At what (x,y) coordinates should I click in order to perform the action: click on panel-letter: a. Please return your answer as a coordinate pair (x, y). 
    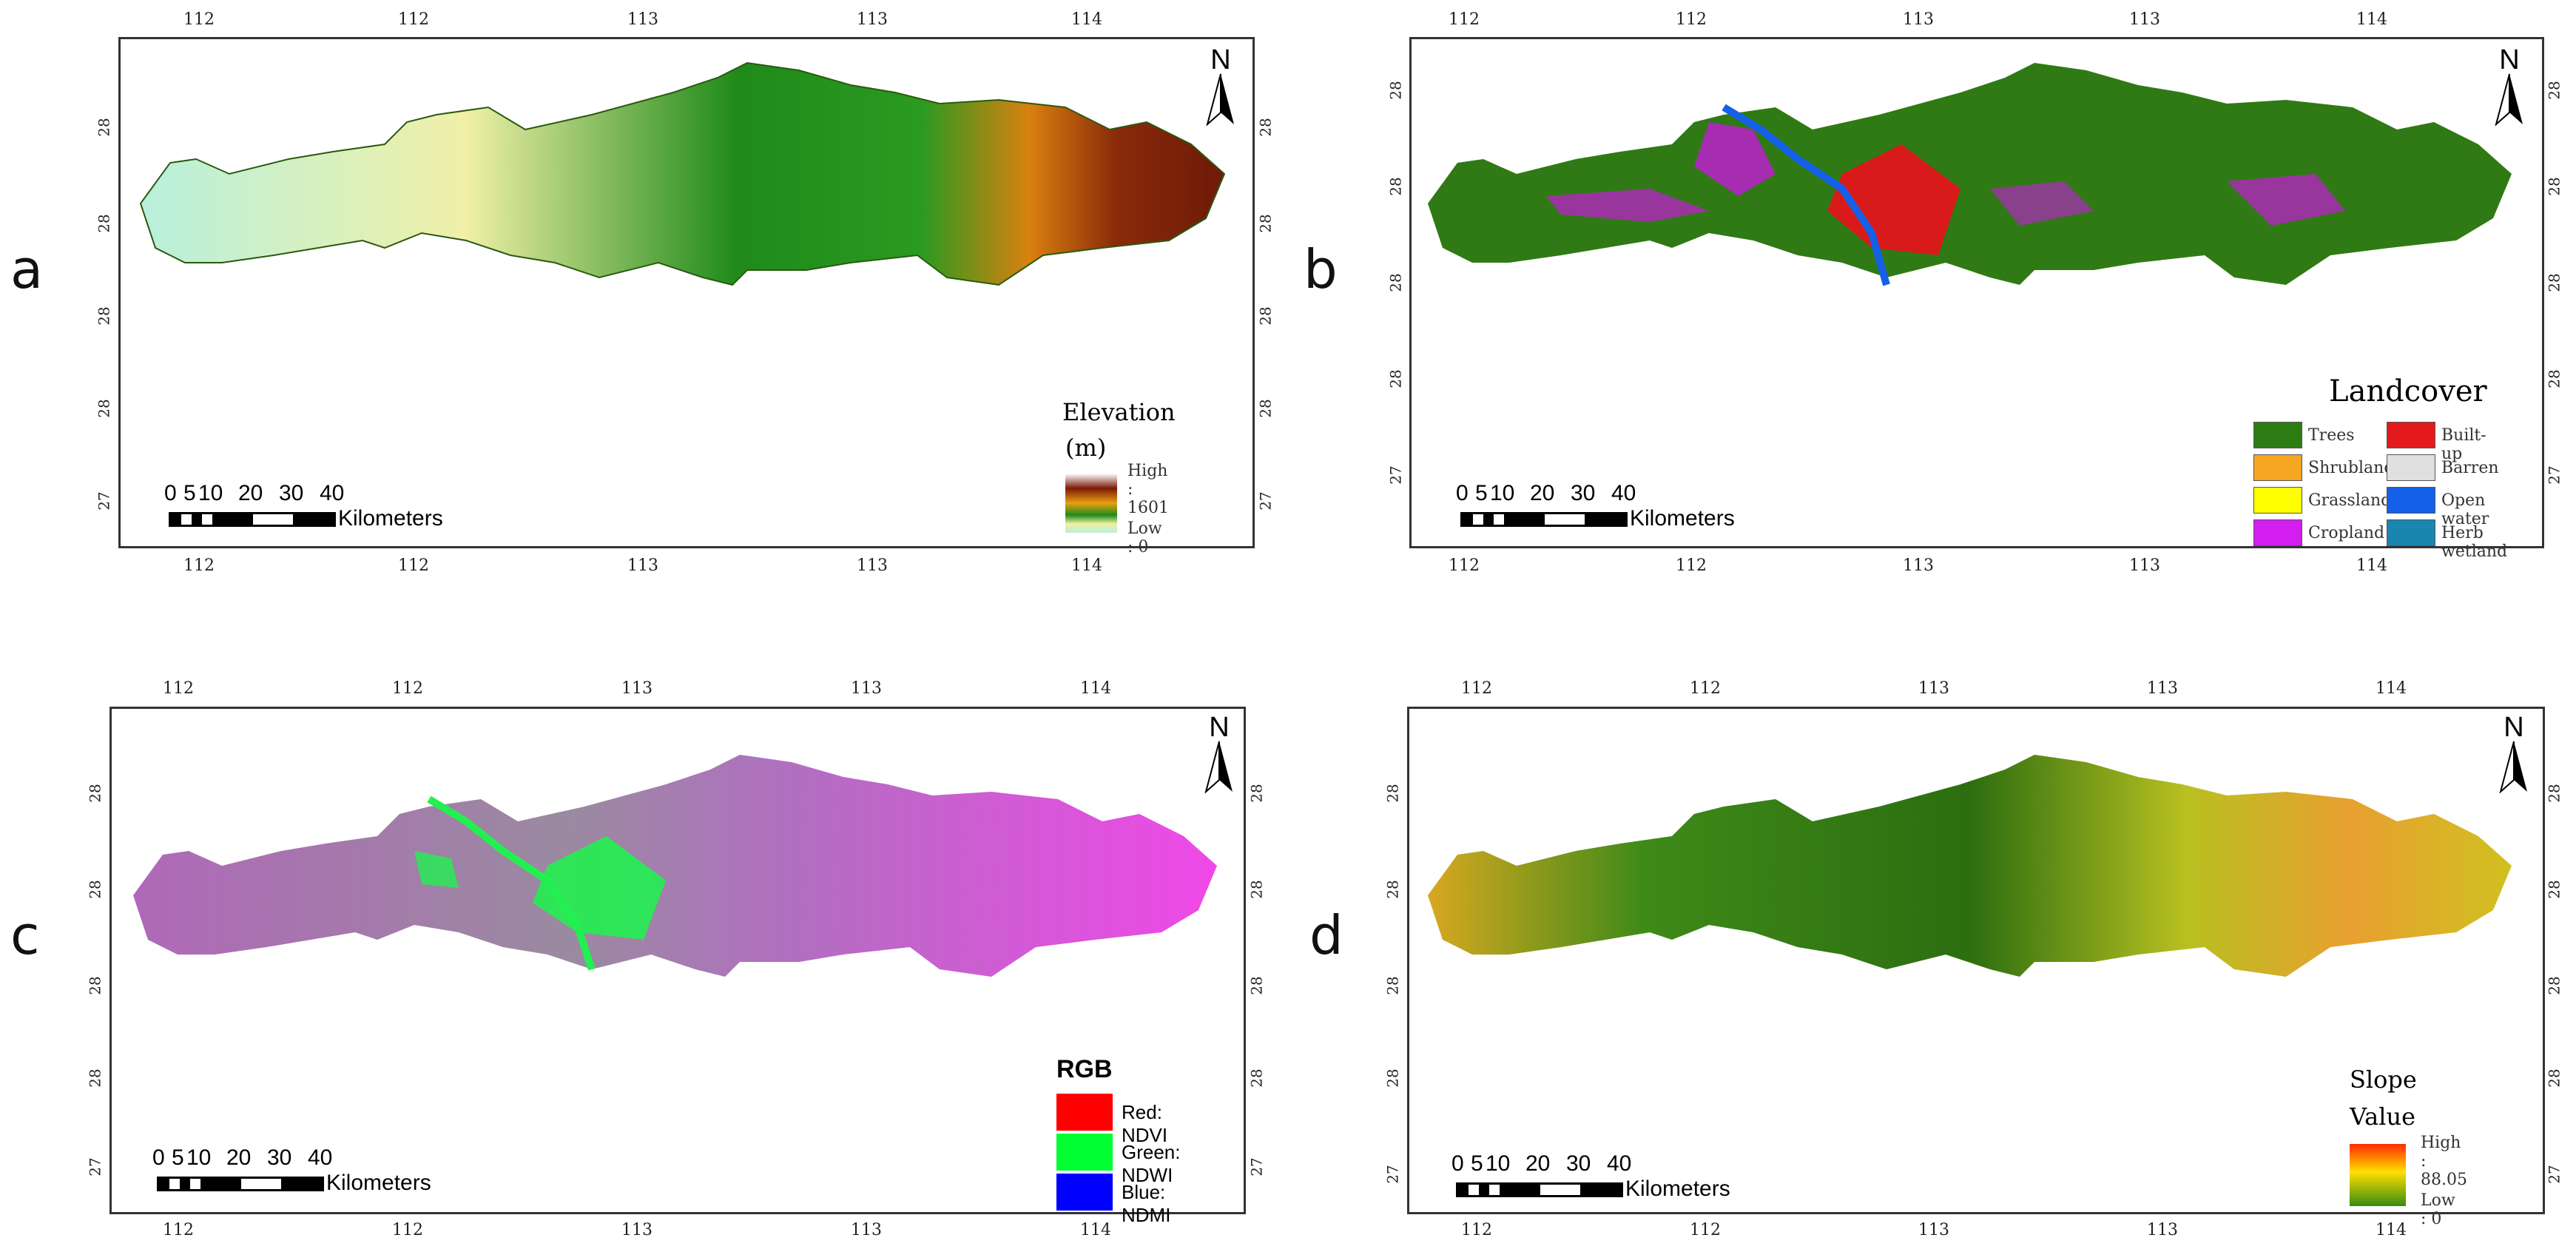
    Looking at the image, I should click on (27, 269).